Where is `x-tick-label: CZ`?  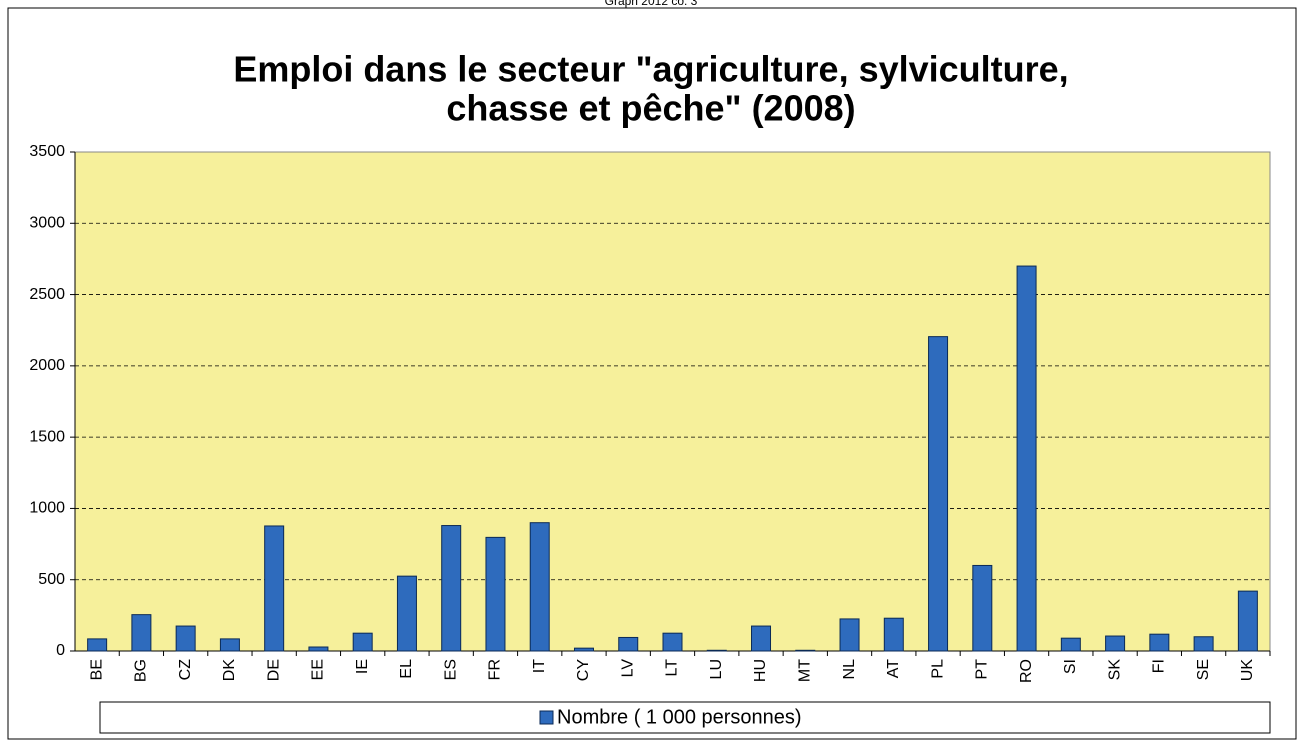 x-tick-label: CZ is located at coordinates (185, 670).